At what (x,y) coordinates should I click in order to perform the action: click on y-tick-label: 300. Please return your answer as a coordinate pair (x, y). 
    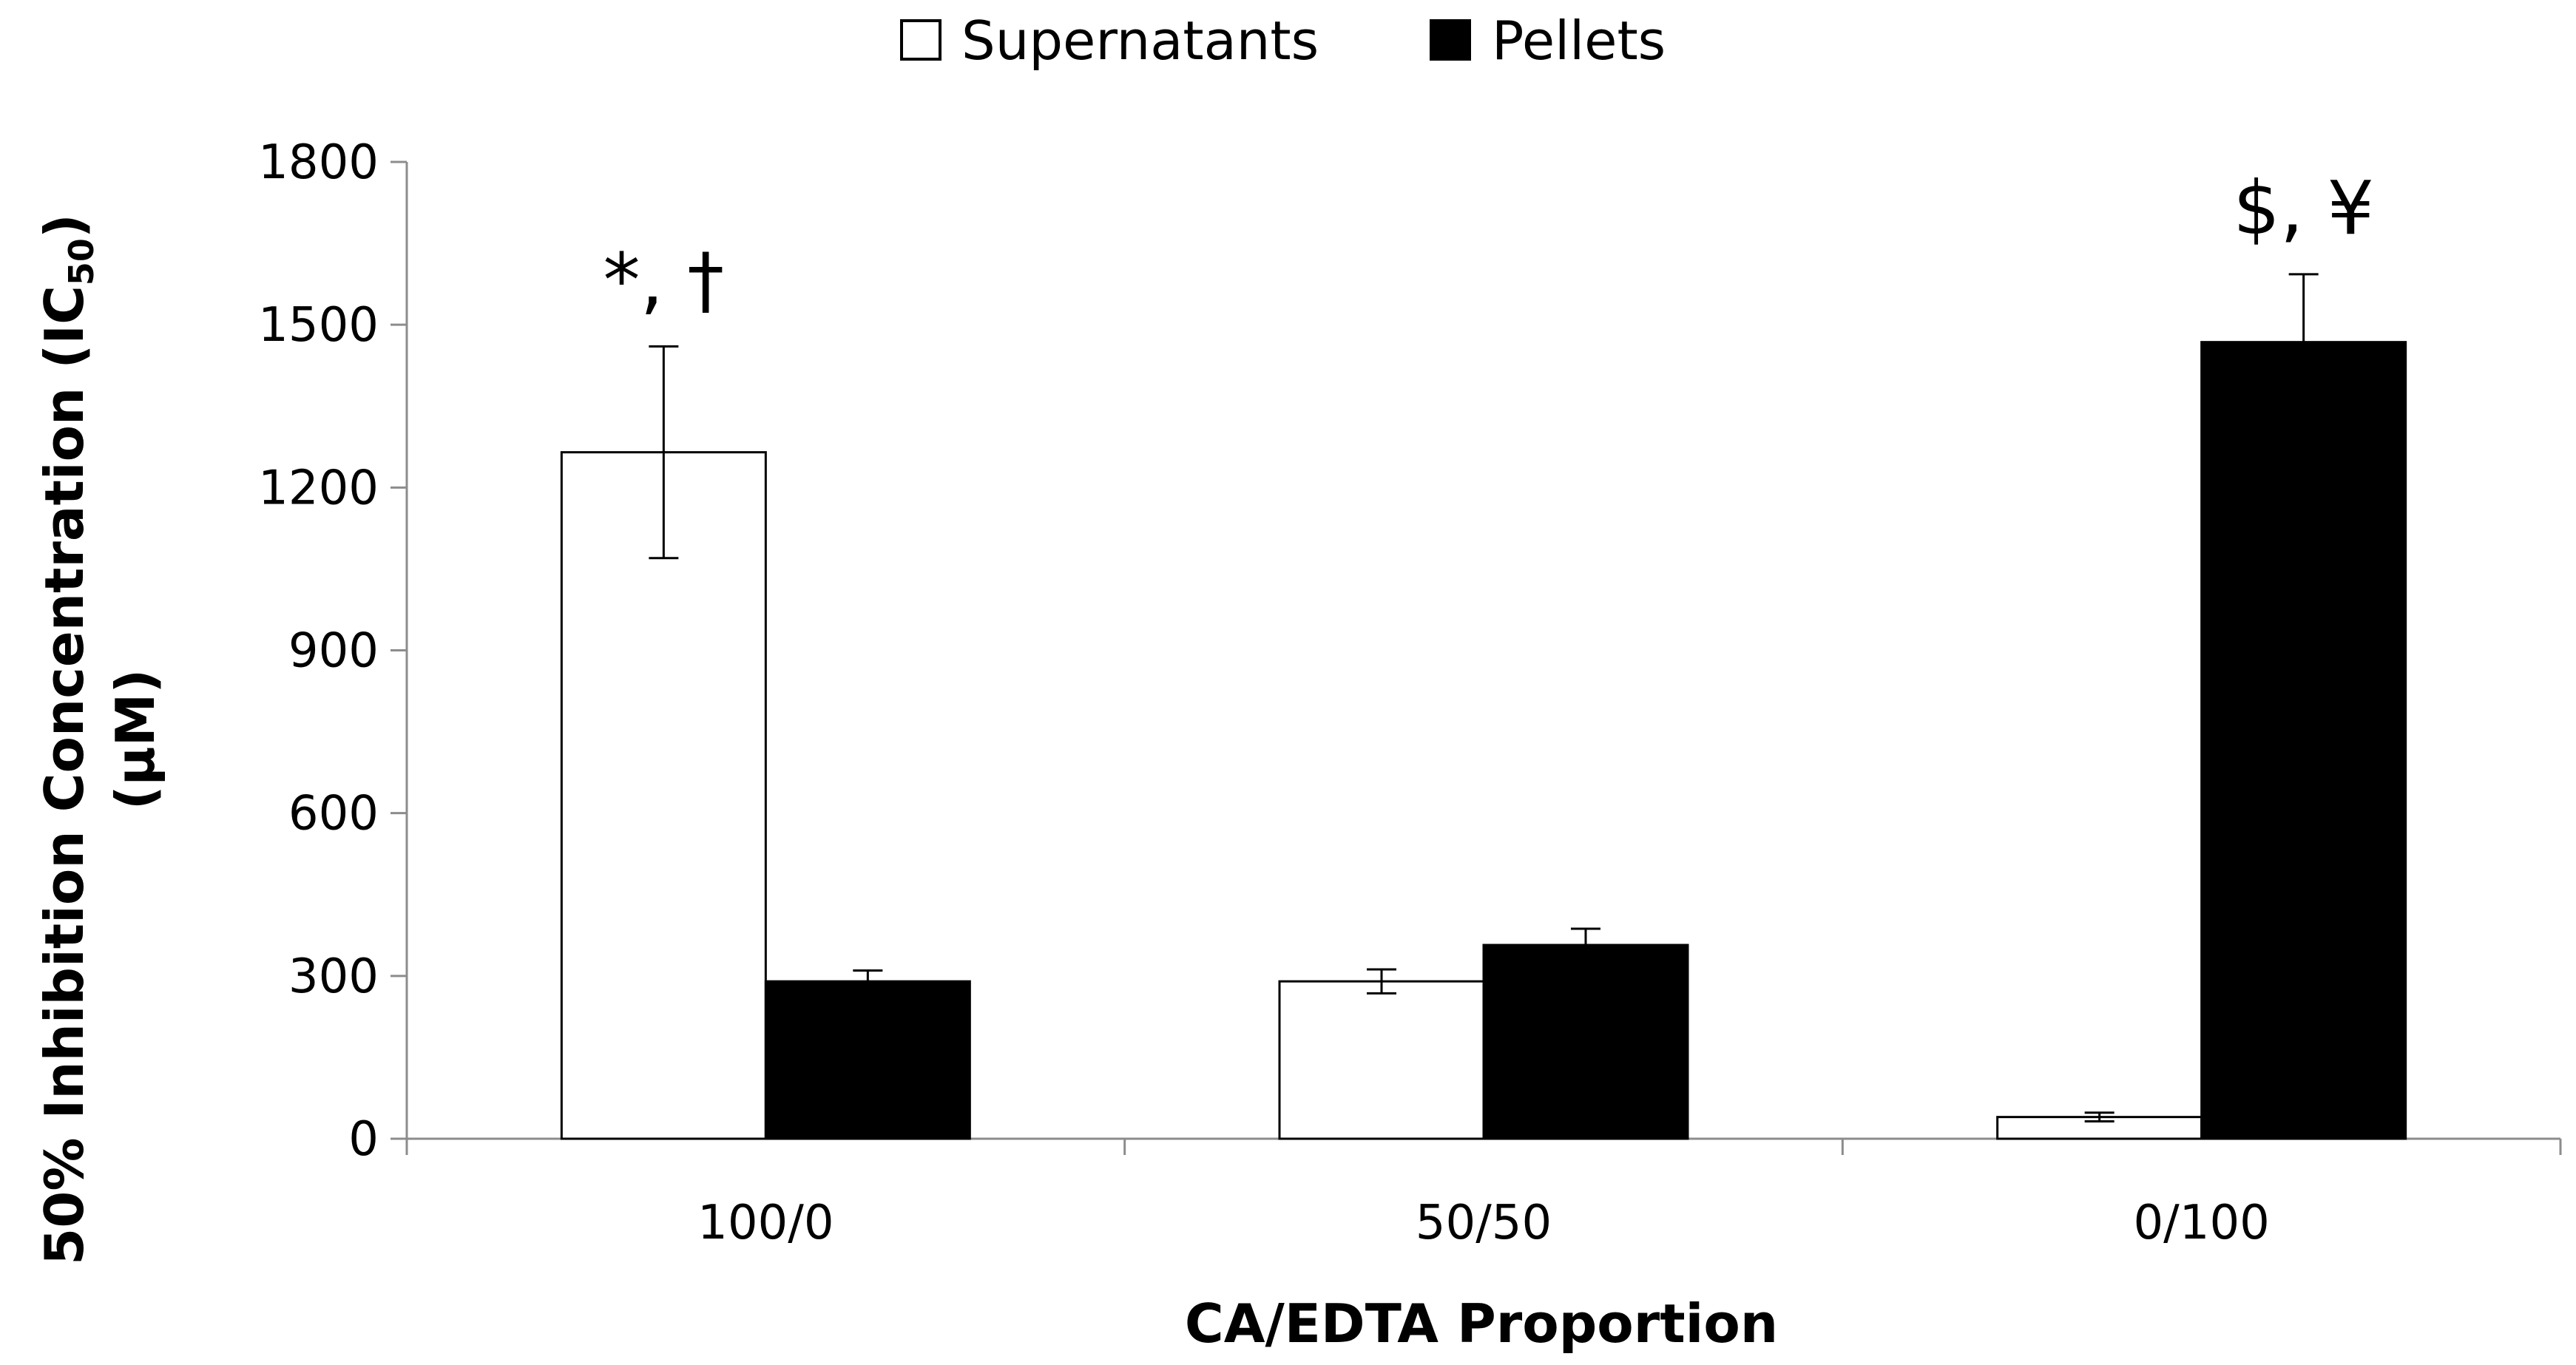
    Looking at the image, I should click on (333, 977).